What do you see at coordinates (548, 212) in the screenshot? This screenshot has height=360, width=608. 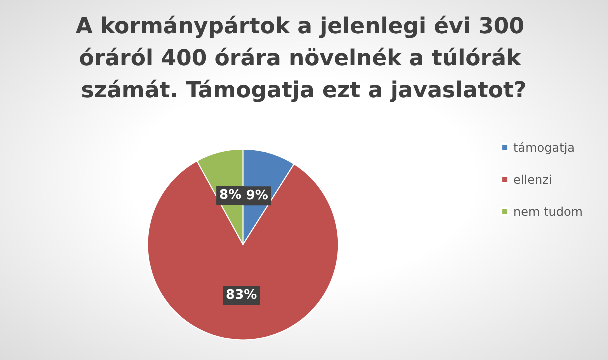 I see `legend-label: nem tudom` at bounding box center [548, 212].